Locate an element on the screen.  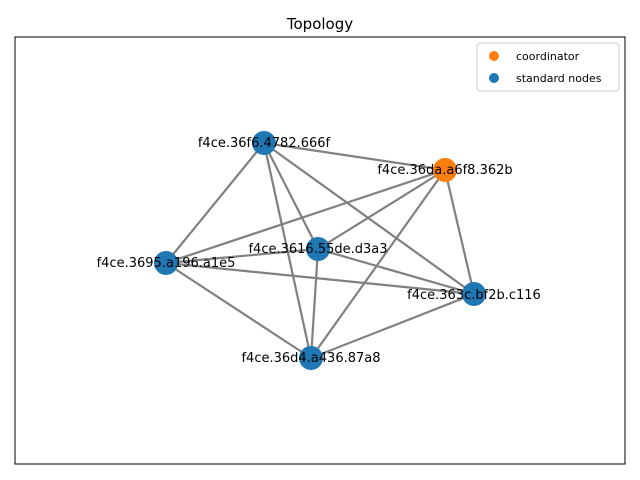
edge-n4-n6 is located at coordinates (238, 310).